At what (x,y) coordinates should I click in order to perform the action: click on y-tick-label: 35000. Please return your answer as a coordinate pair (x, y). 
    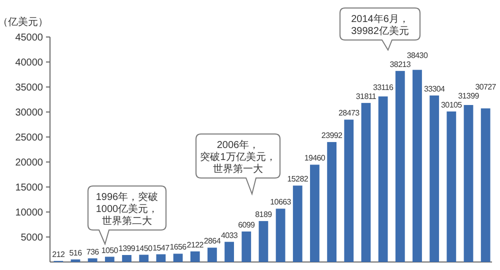
    Looking at the image, I should click on (29, 88).